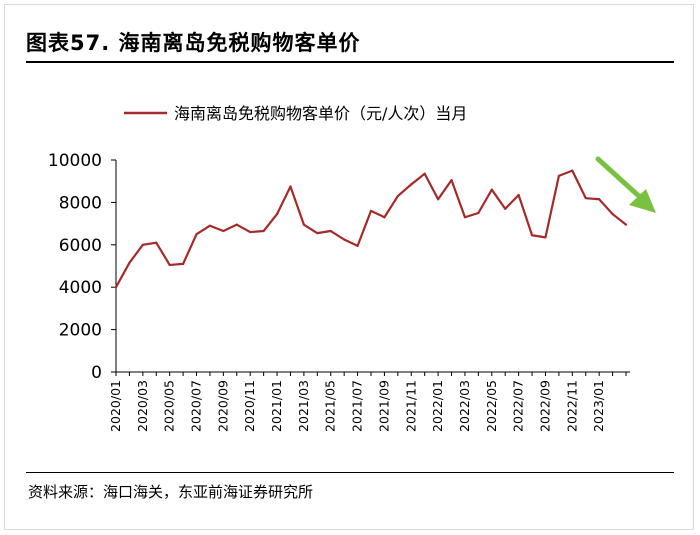 The width and height of the screenshot is (700, 535). Describe the element at coordinates (80, 288) in the screenshot. I see `y-tick-label: 4000` at that location.